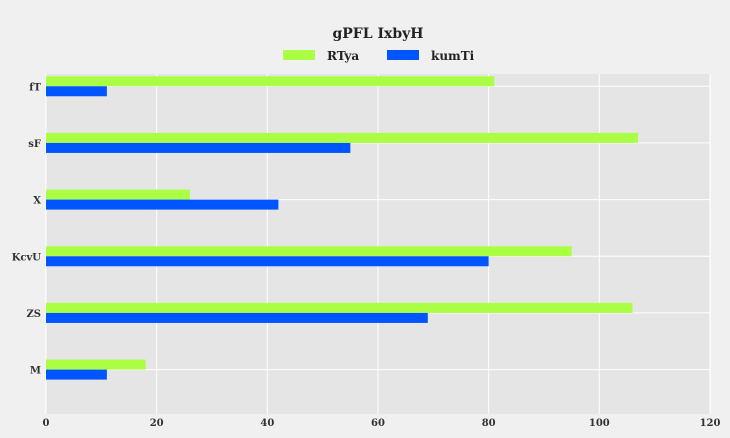  I want to click on legend: RTya kumTi, so click(379, 56).